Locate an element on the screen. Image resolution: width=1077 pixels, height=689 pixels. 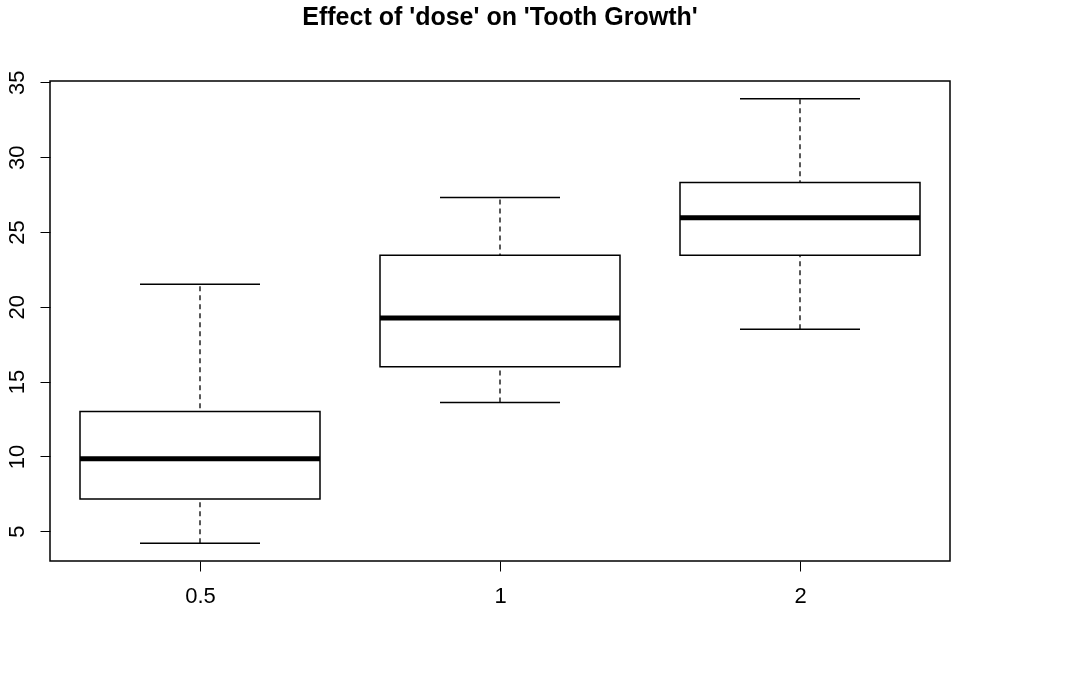
y-tick-label: 35 is located at coordinates (16, 83).